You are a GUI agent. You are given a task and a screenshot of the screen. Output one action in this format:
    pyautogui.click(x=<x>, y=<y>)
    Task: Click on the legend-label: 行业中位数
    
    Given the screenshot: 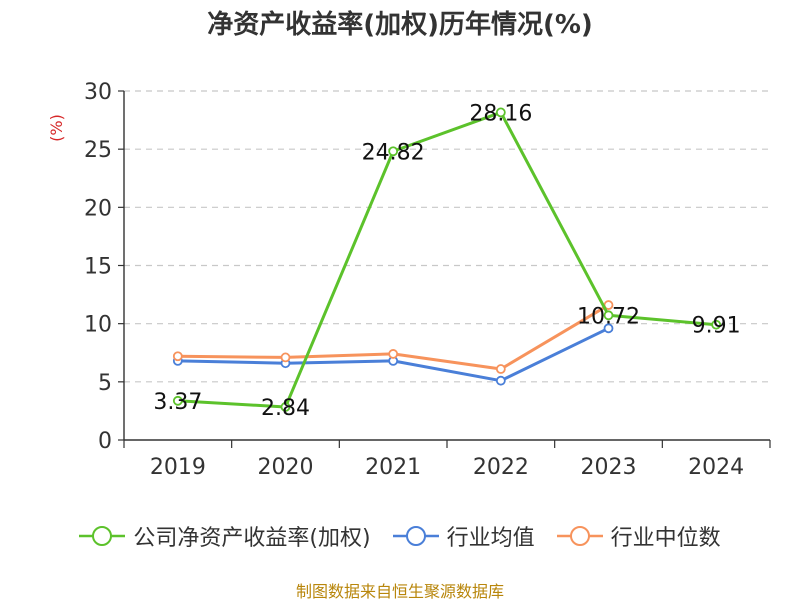 What is the action you would take?
    pyautogui.click(x=665, y=538)
    